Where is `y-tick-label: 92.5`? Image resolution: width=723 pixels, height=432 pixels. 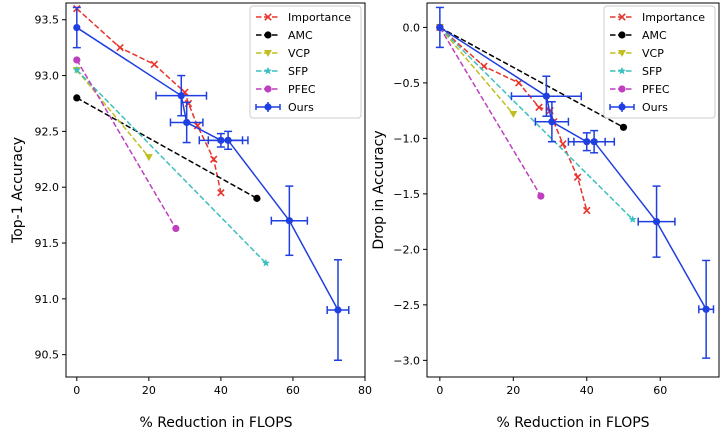
y-tick-label: 92.5 is located at coordinates (47, 131).